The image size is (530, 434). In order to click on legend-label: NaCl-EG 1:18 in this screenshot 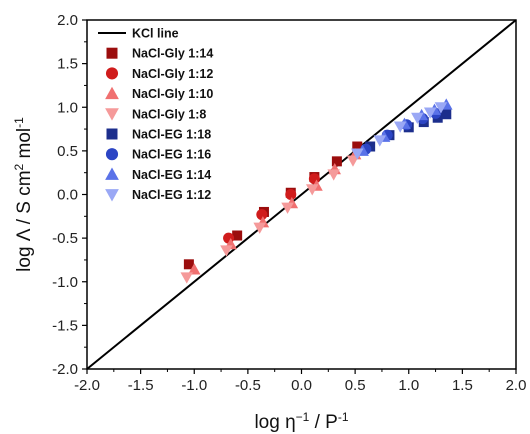, I will do `click(171, 135)`.